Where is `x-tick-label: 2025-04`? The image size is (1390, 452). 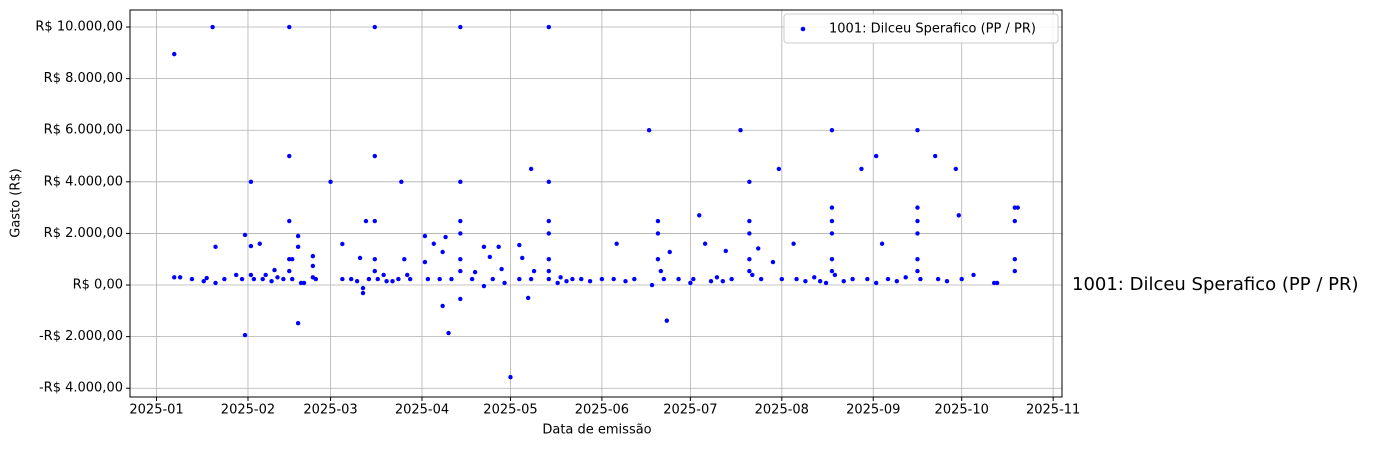 x-tick-label: 2025-04 is located at coordinates (422, 410).